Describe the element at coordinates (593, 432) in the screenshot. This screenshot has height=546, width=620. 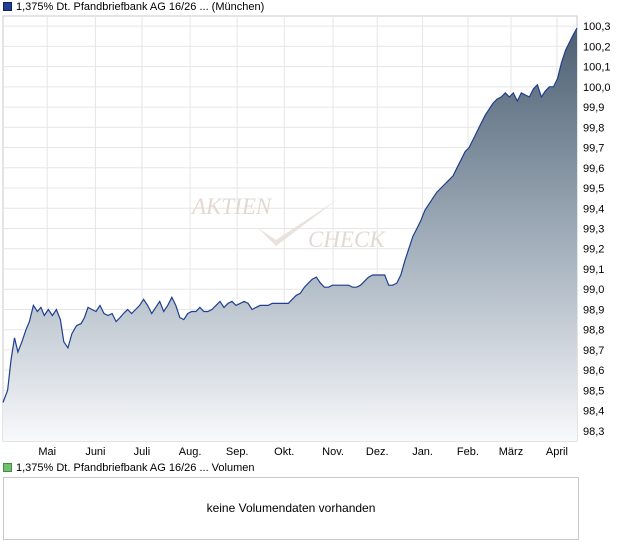
I see `y-tick-label: 98,3` at that location.